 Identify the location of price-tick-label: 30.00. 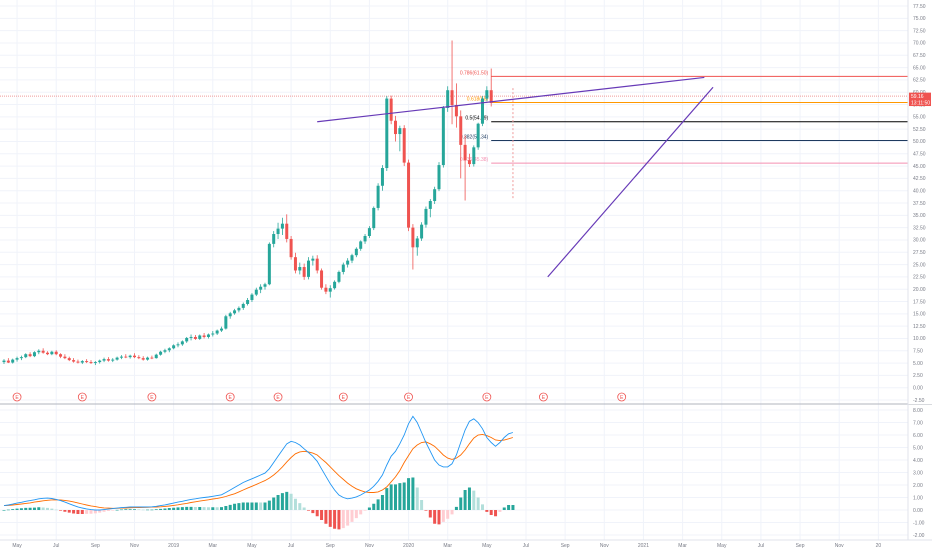
(919, 241).